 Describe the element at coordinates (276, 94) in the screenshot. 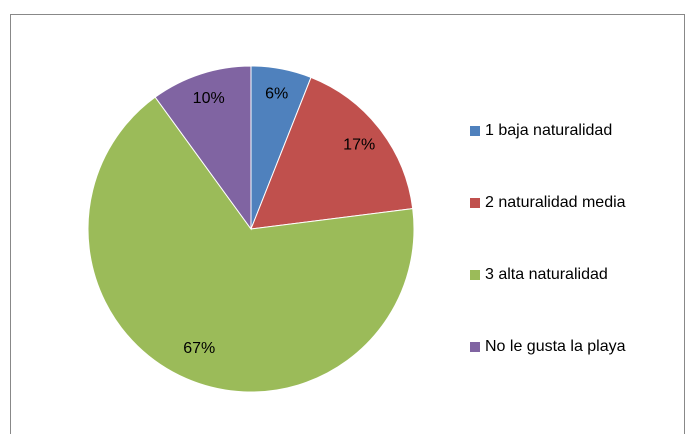

I see `data-label: 6%` at that location.